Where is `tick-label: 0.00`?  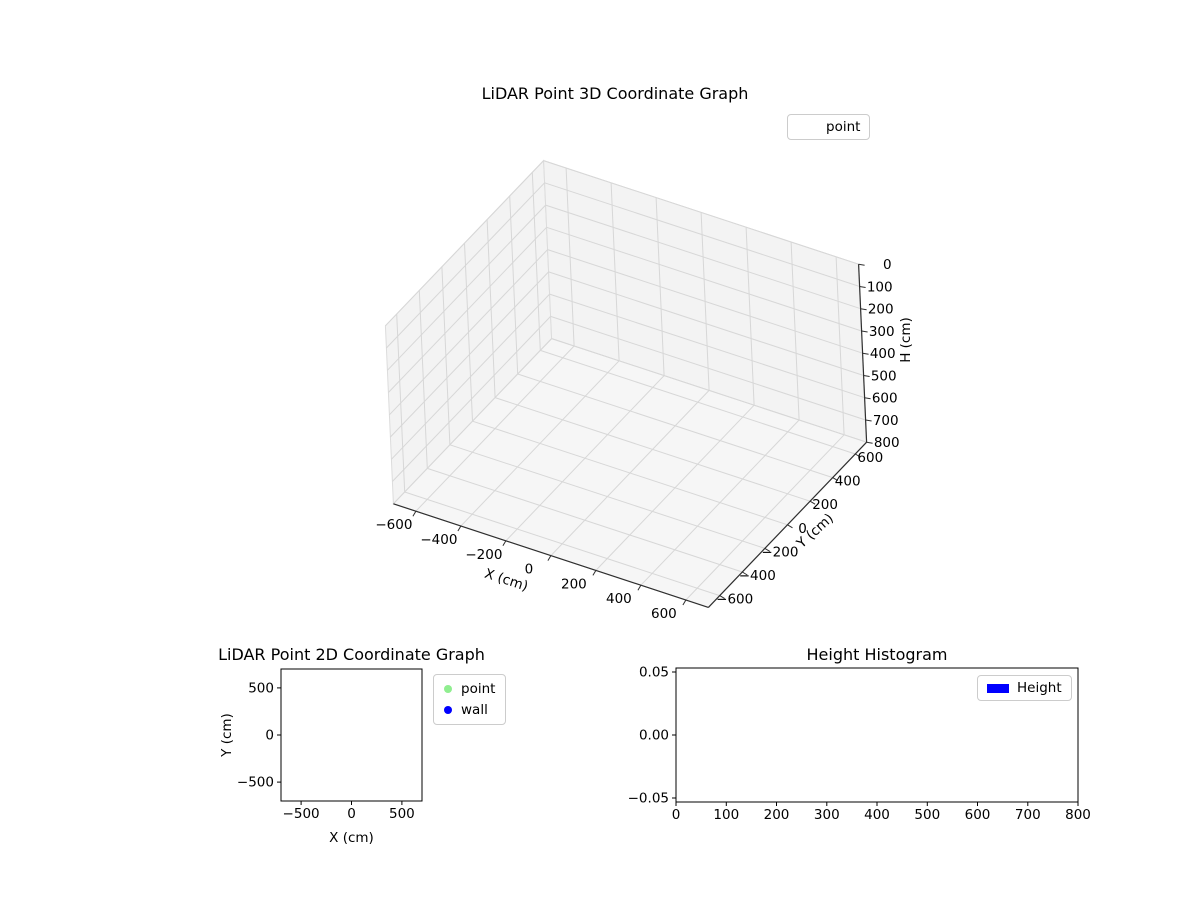
tick-label: 0.00 is located at coordinates (654, 736).